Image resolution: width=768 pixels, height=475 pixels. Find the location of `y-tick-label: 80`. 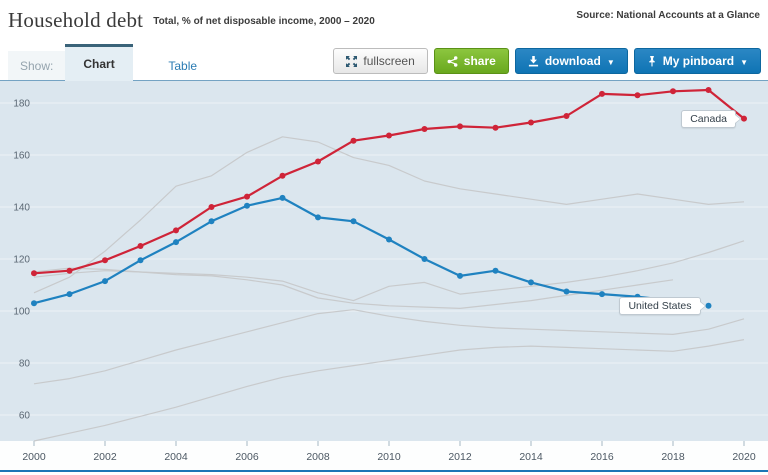

y-tick-label: 80 is located at coordinates (25, 364).